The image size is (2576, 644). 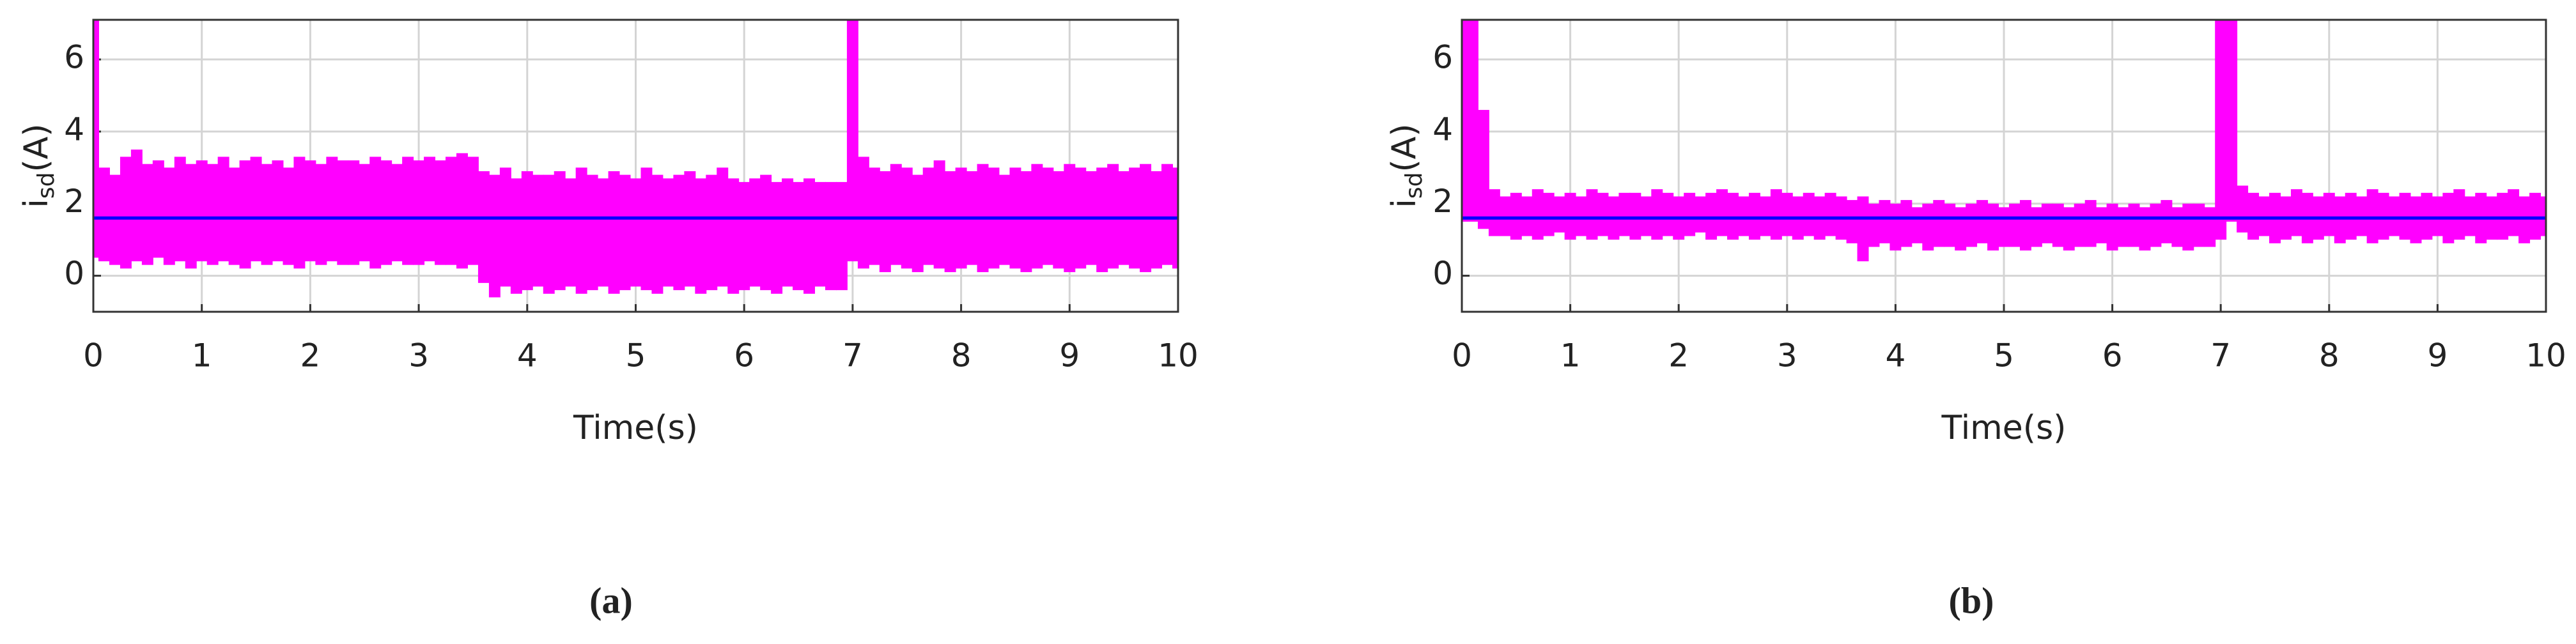 What do you see at coordinates (611, 600) in the screenshot?
I see `caption: (a)` at bounding box center [611, 600].